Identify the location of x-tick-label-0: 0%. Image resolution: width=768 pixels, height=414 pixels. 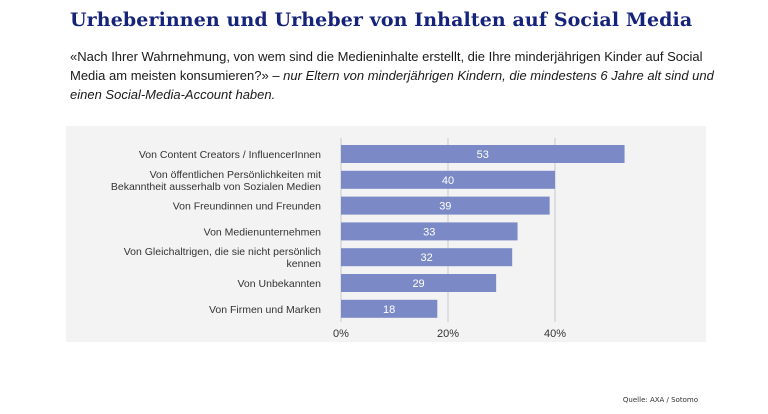
(341, 334).